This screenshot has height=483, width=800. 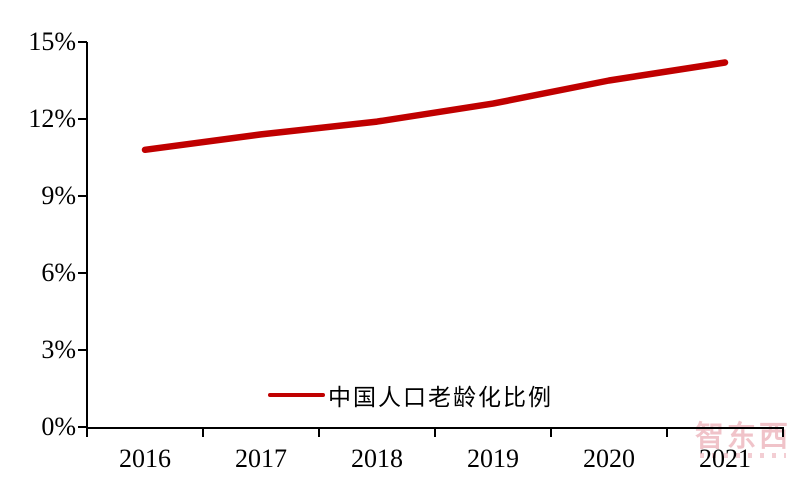 I want to click on x-tick-label: 2018, so click(x=377, y=458).